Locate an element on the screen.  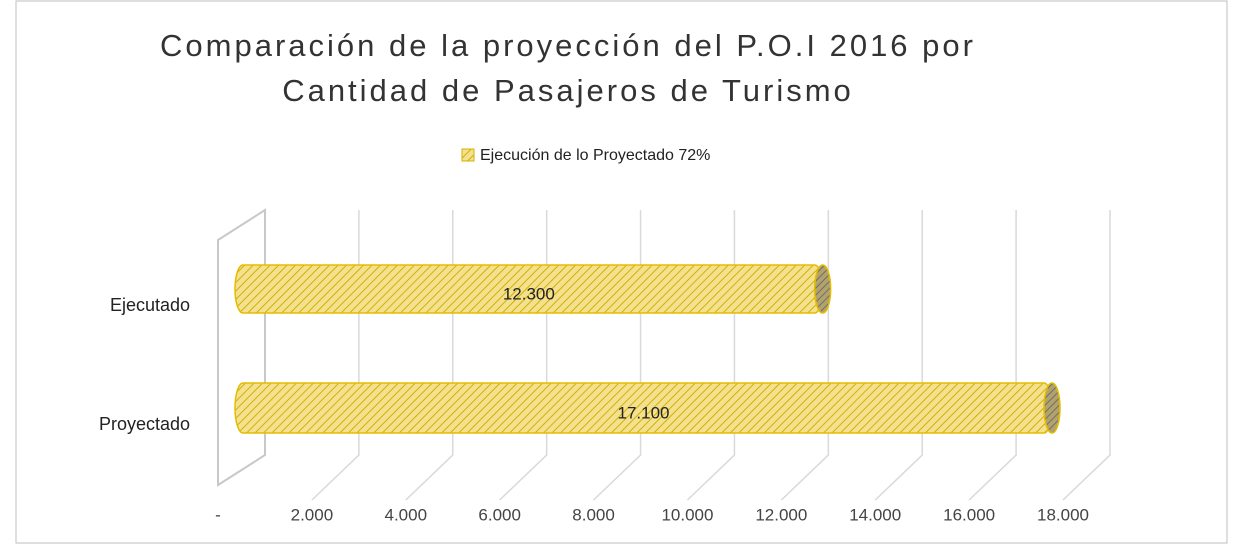
legend-label: Ejecución de lo Proyectado 72% is located at coordinates (595, 155).